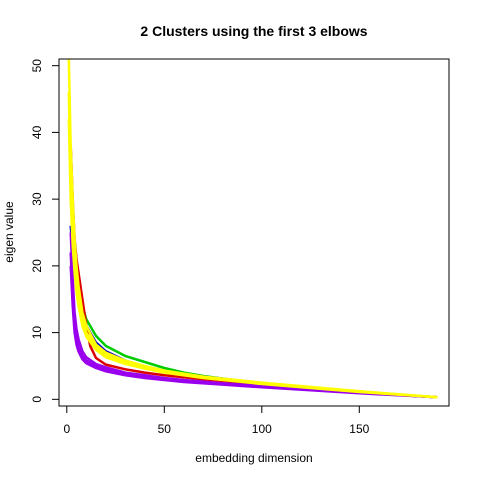 The width and height of the screenshot is (480, 480). I want to click on x-tick-label-2: 100, so click(262, 429).